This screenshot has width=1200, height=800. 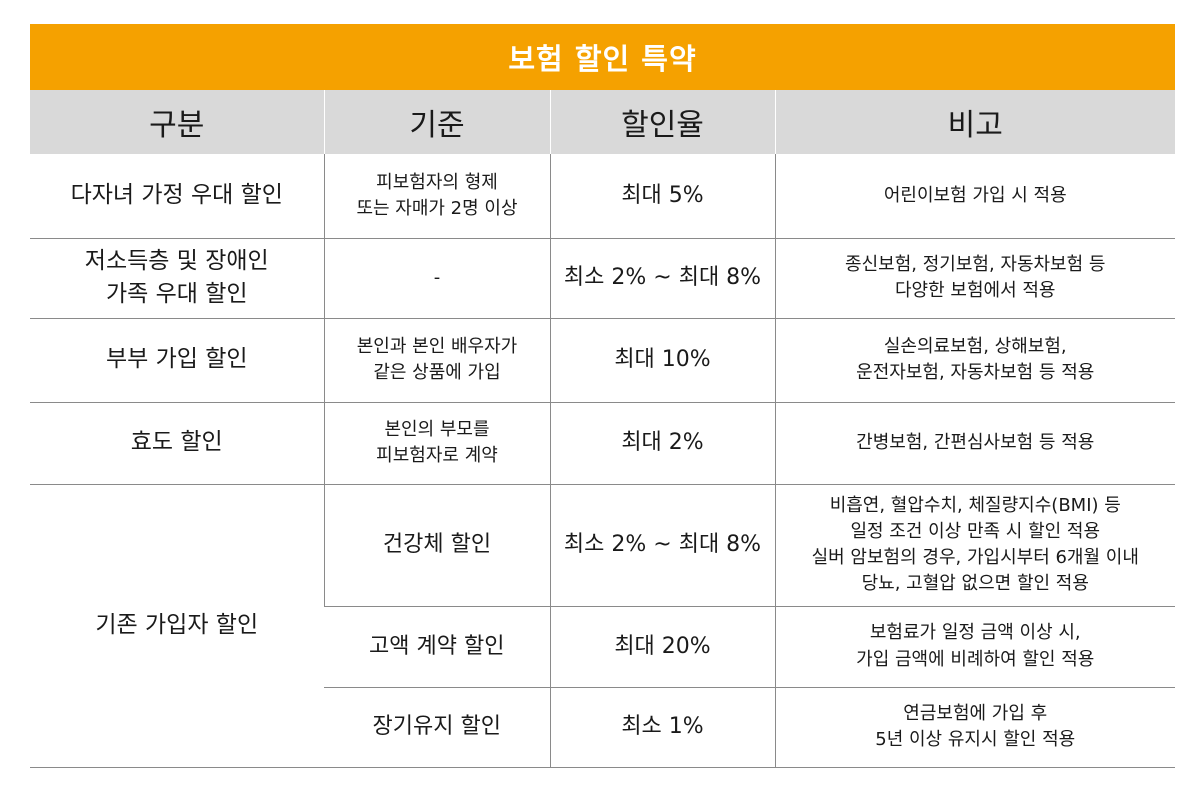 I want to click on note-line: 간병보험, 간편심사보험 등 적용, so click(x=975, y=442).